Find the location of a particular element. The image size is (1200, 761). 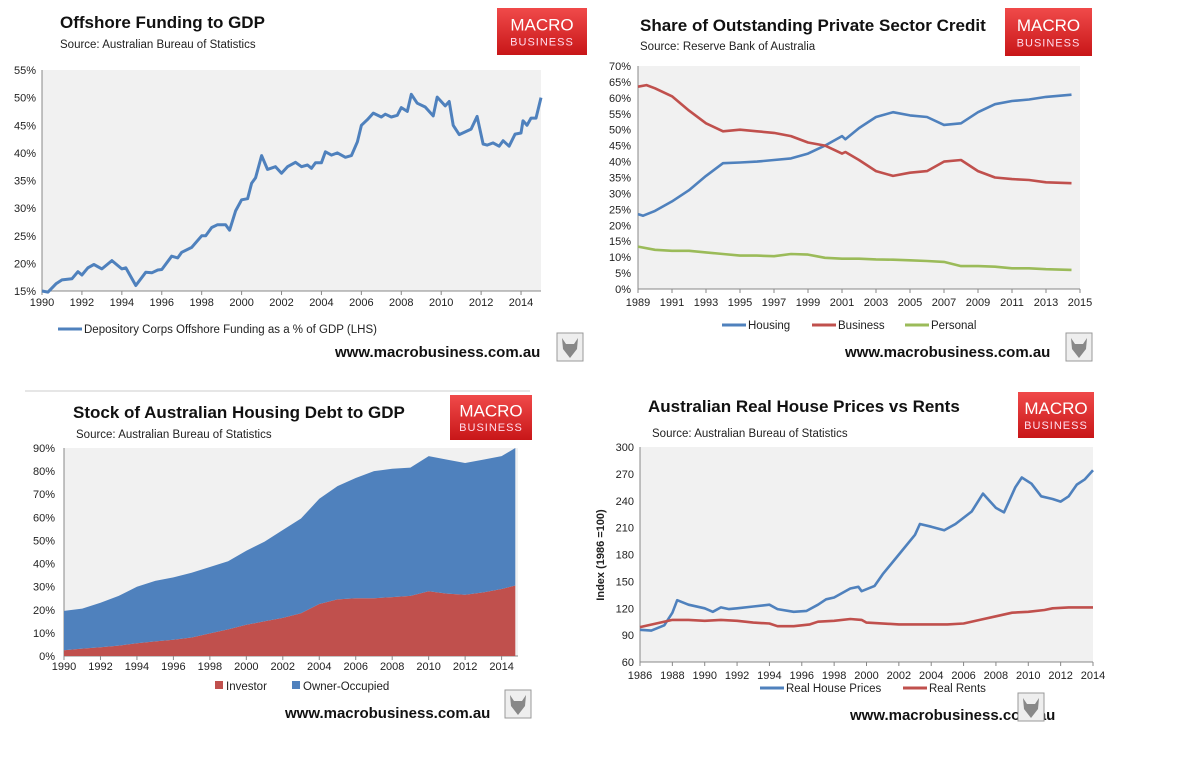

x-tick-label: 2013 is located at coordinates (1046, 303).